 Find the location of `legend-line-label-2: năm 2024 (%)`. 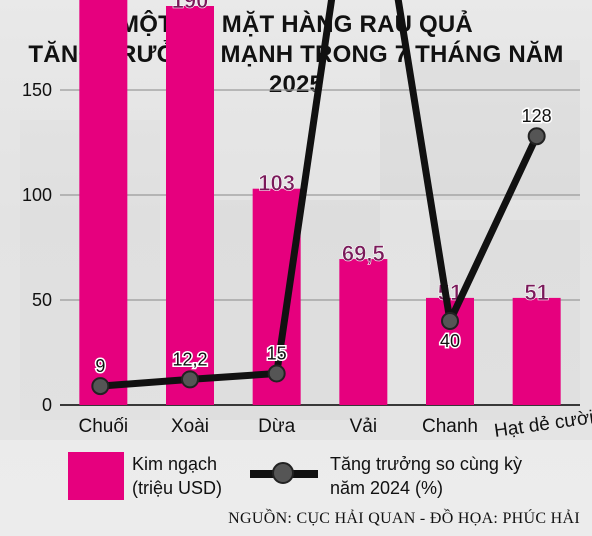

legend-line-label-2: năm 2024 (%) is located at coordinates (387, 488).